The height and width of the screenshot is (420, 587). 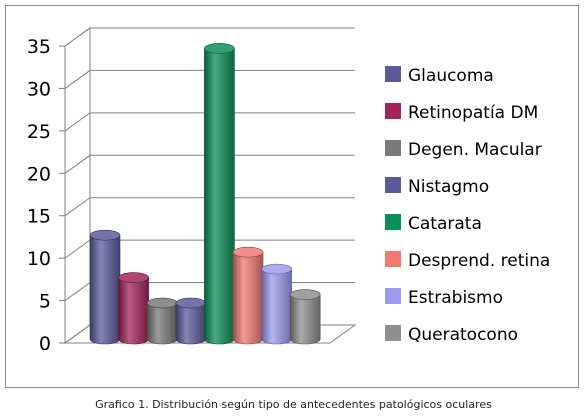 I want to click on legend-label: Degen. Macular, so click(x=475, y=150).